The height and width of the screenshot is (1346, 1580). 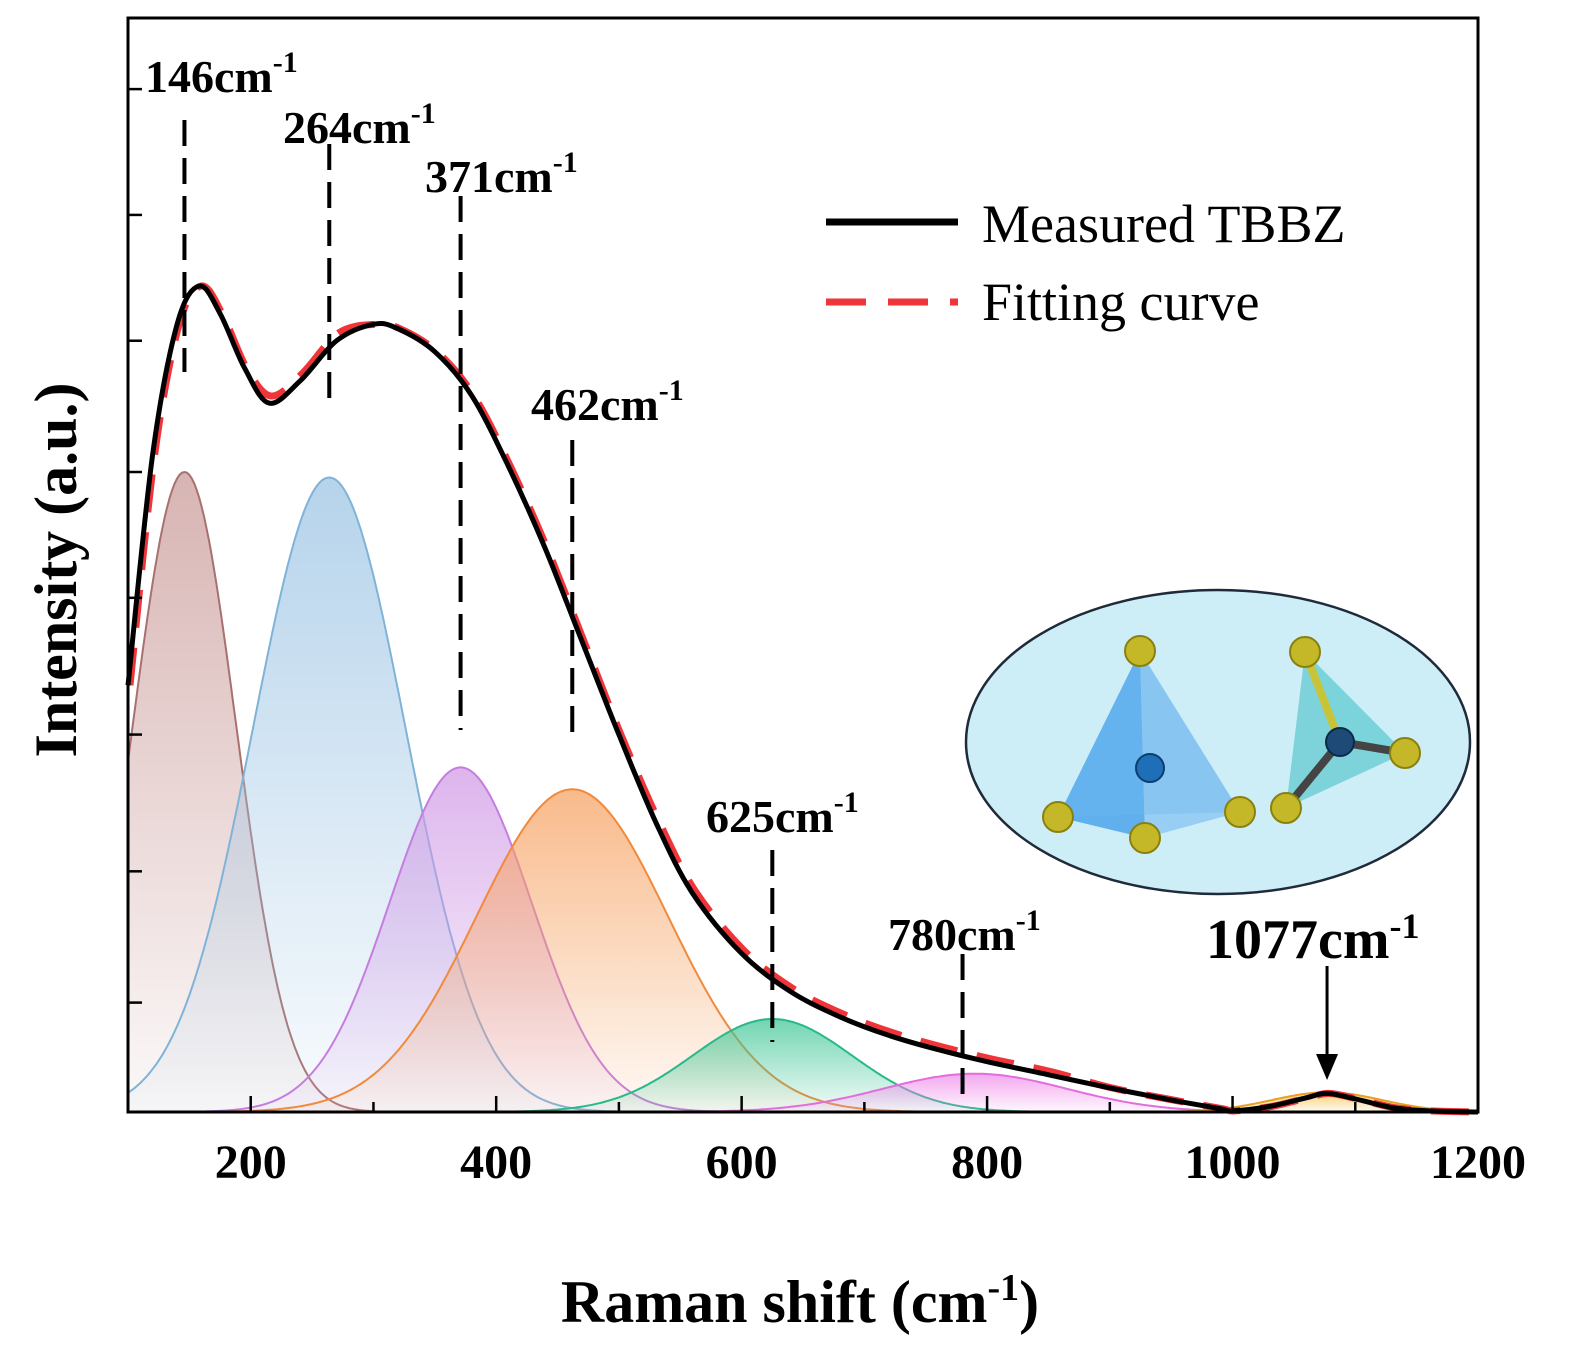 I want to click on peak-label-1077: 1077cm-1, so click(x=1313, y=938).